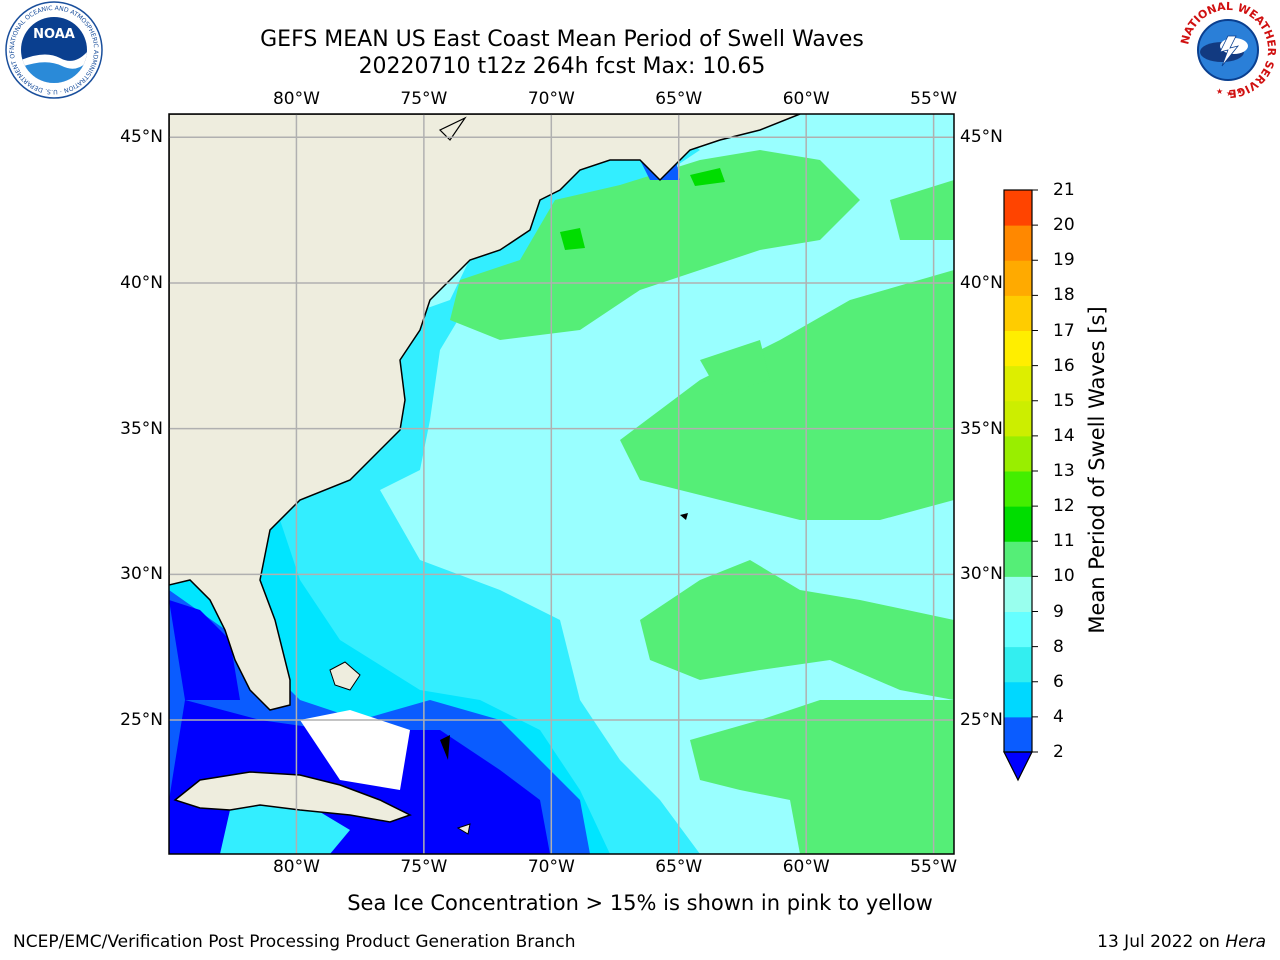 This screenshot has width=1280, height=960. I want to click on chart-subtitle: 20220710 t12z 264h fcst Max: 10.65, so click(562, 66).